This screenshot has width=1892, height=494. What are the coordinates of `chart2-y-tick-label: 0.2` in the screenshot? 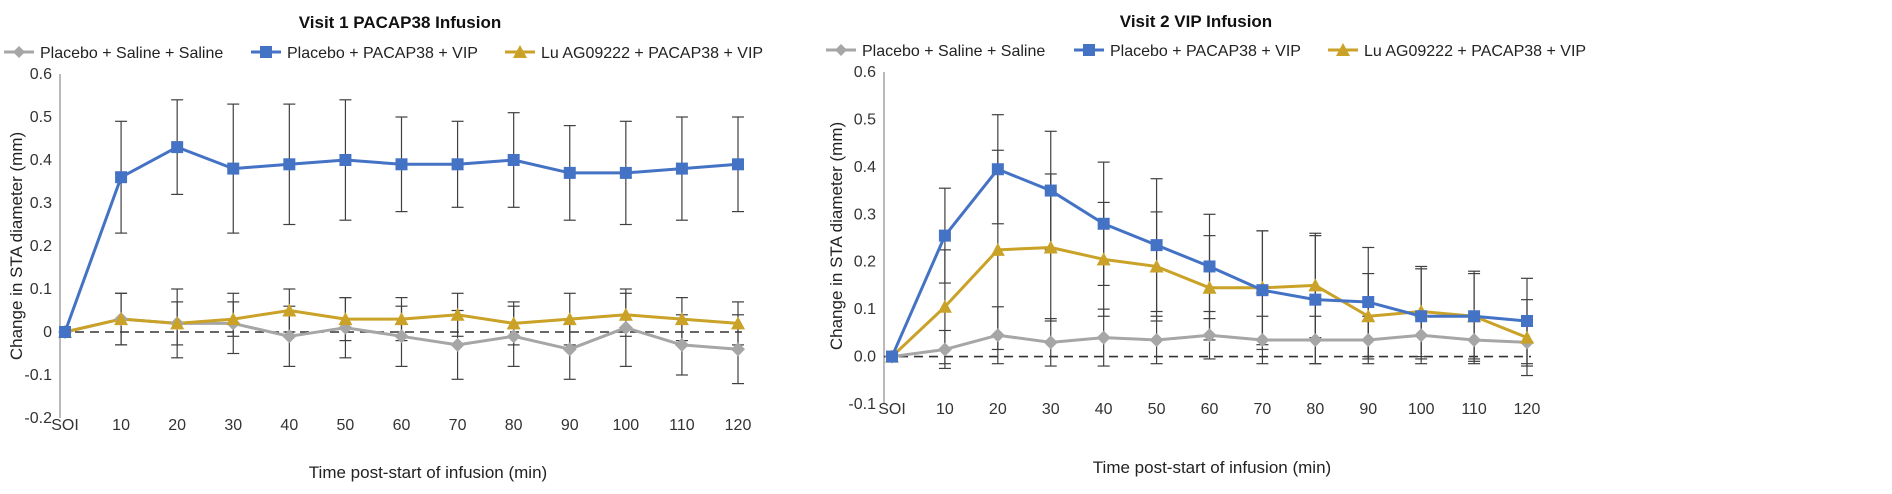 It's located at (865, 262).